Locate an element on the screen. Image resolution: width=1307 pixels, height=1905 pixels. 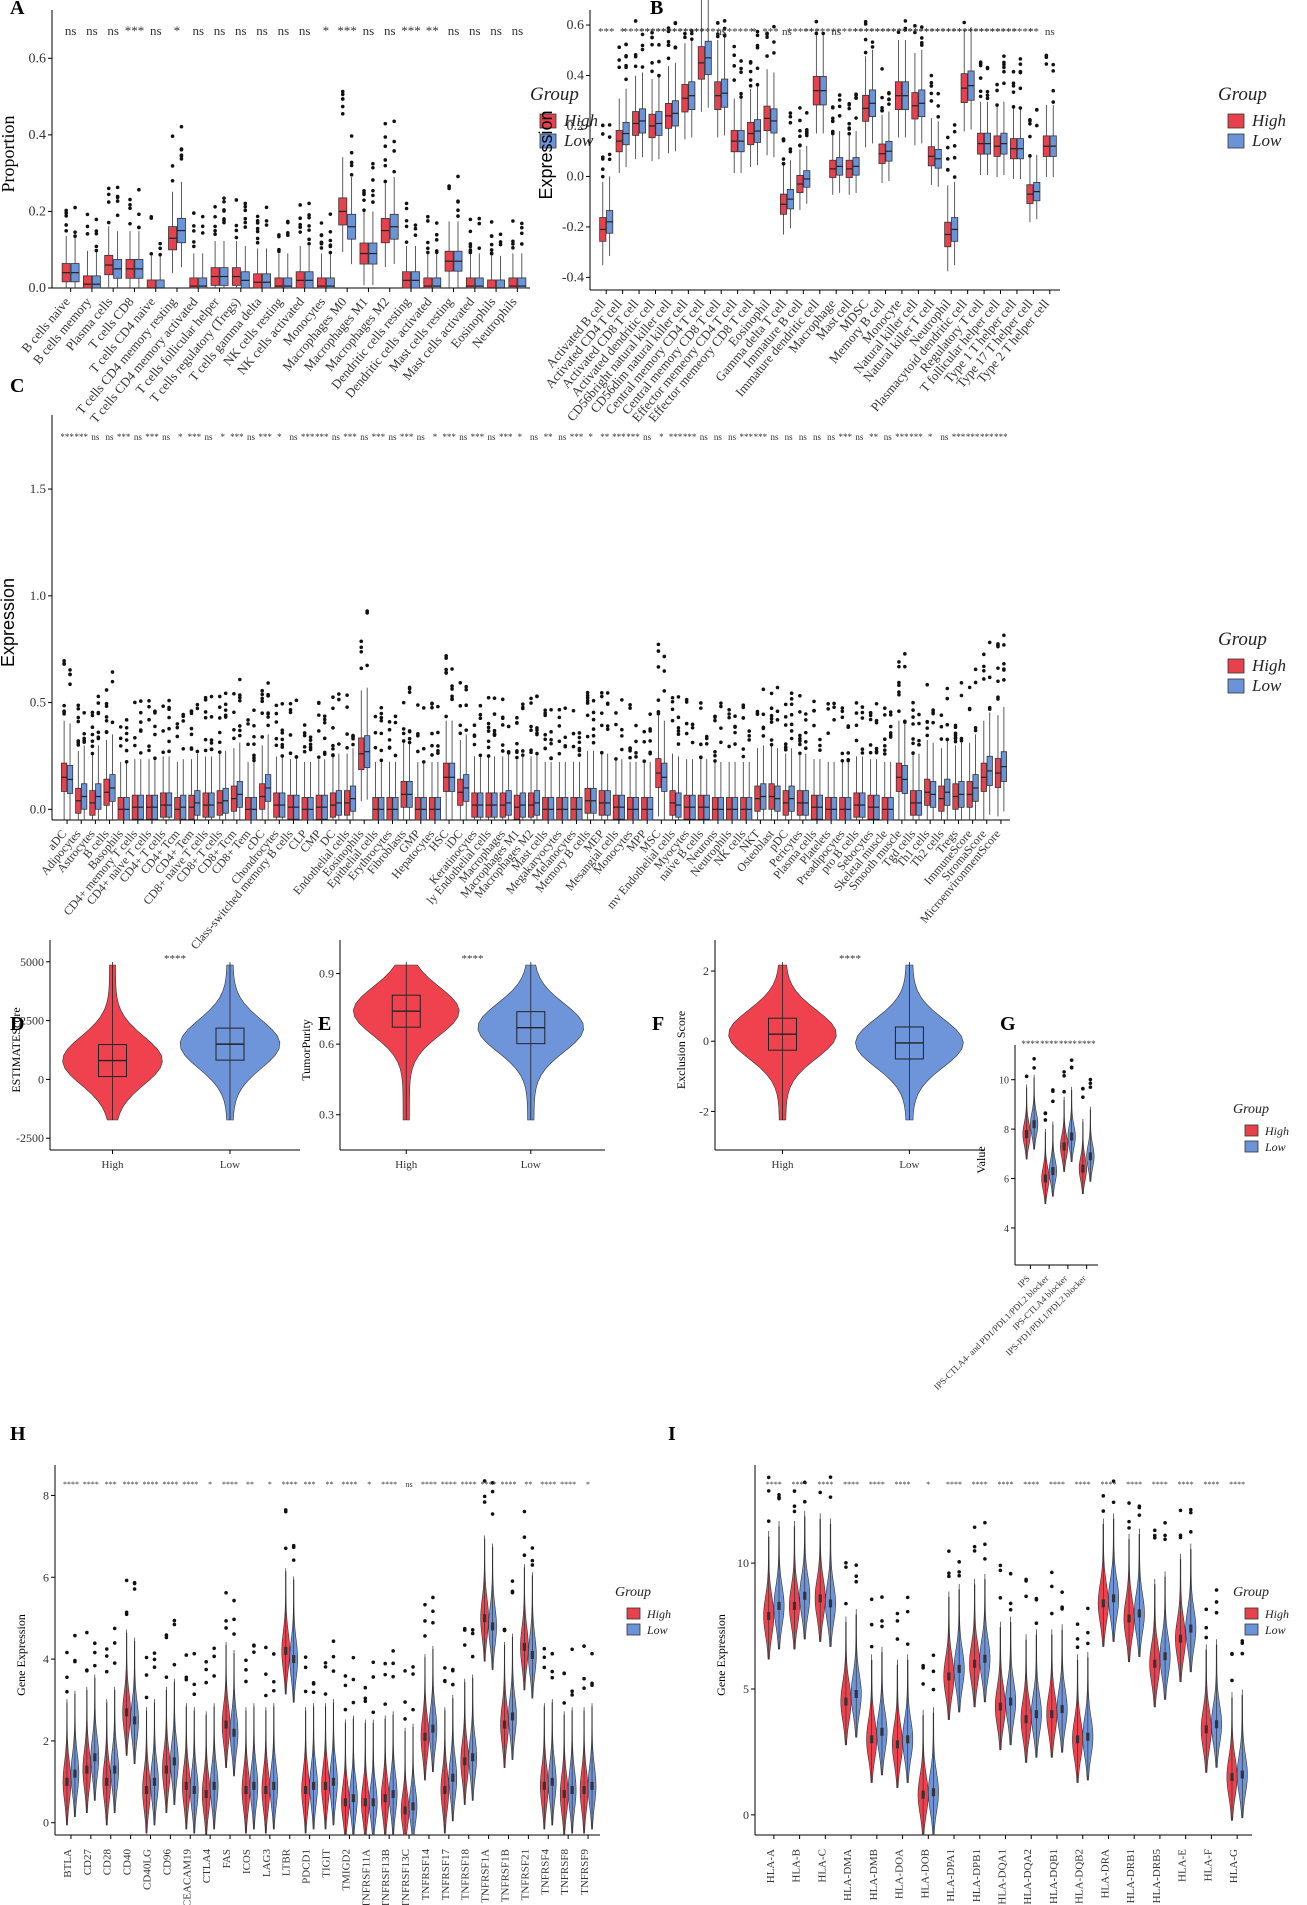
x-tick-label: HLA-DMB is located at coordinates (874, 1874).